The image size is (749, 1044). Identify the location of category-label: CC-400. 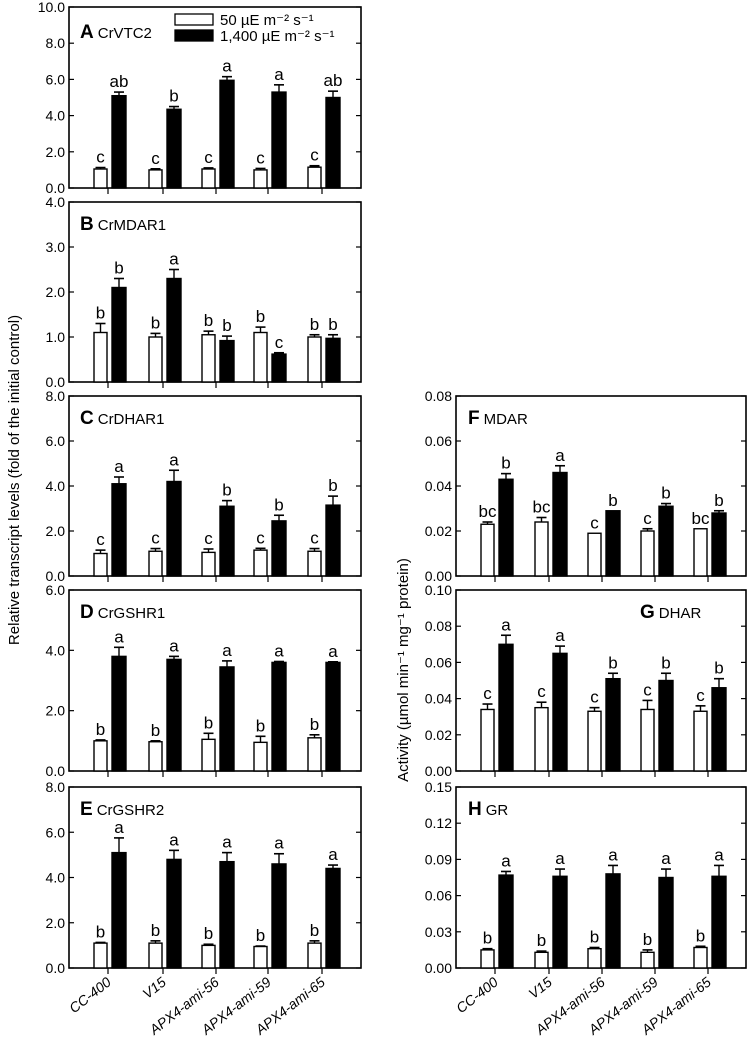
(477, 995).